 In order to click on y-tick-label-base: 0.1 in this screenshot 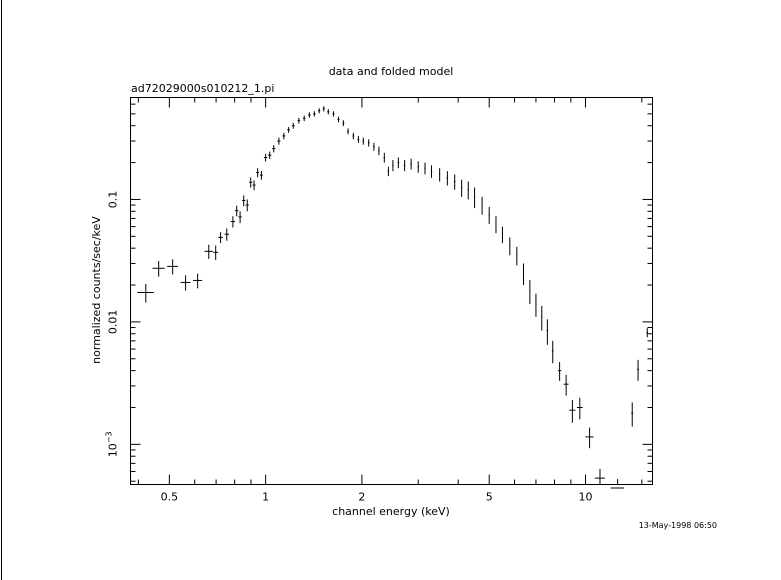, I will do `click(113, 200)`.